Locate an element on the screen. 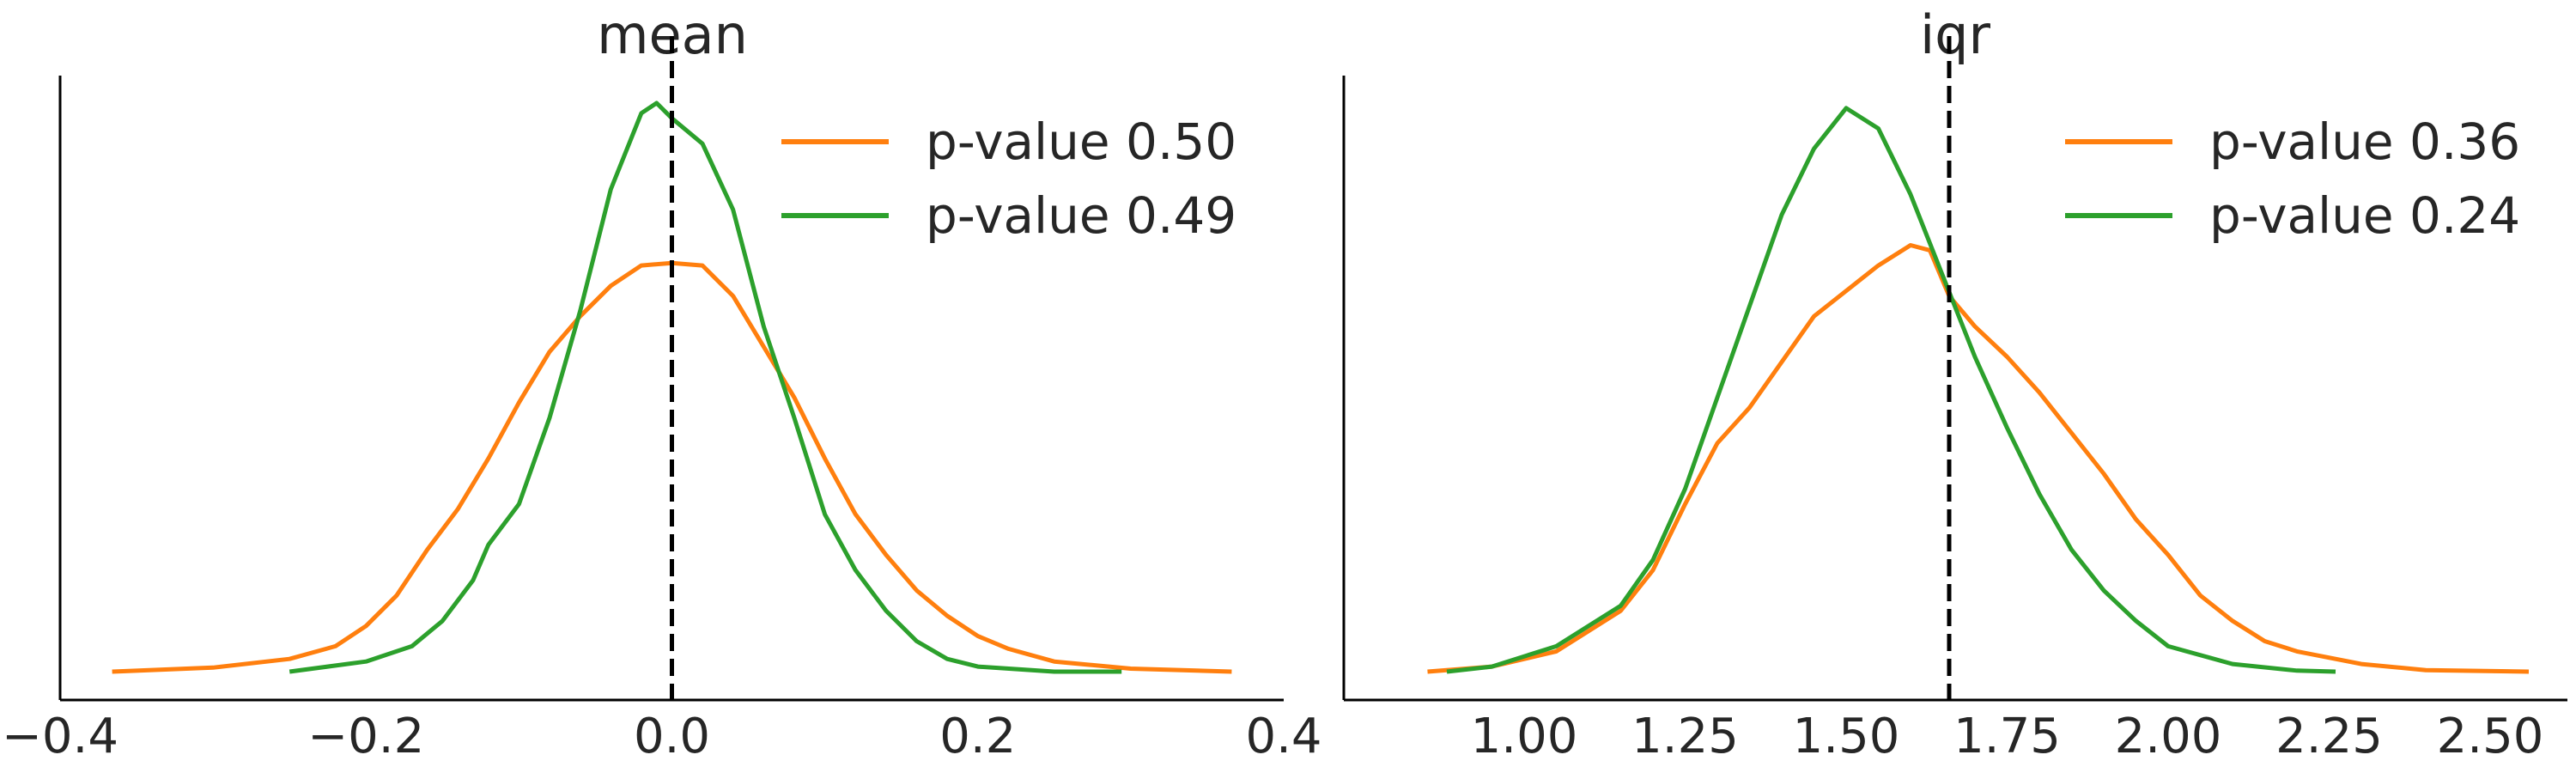 Image resolution: width=2576 pixels, height=773 pixels. legend-label: p-value 0.49 is located at coordinates (1081, 215).